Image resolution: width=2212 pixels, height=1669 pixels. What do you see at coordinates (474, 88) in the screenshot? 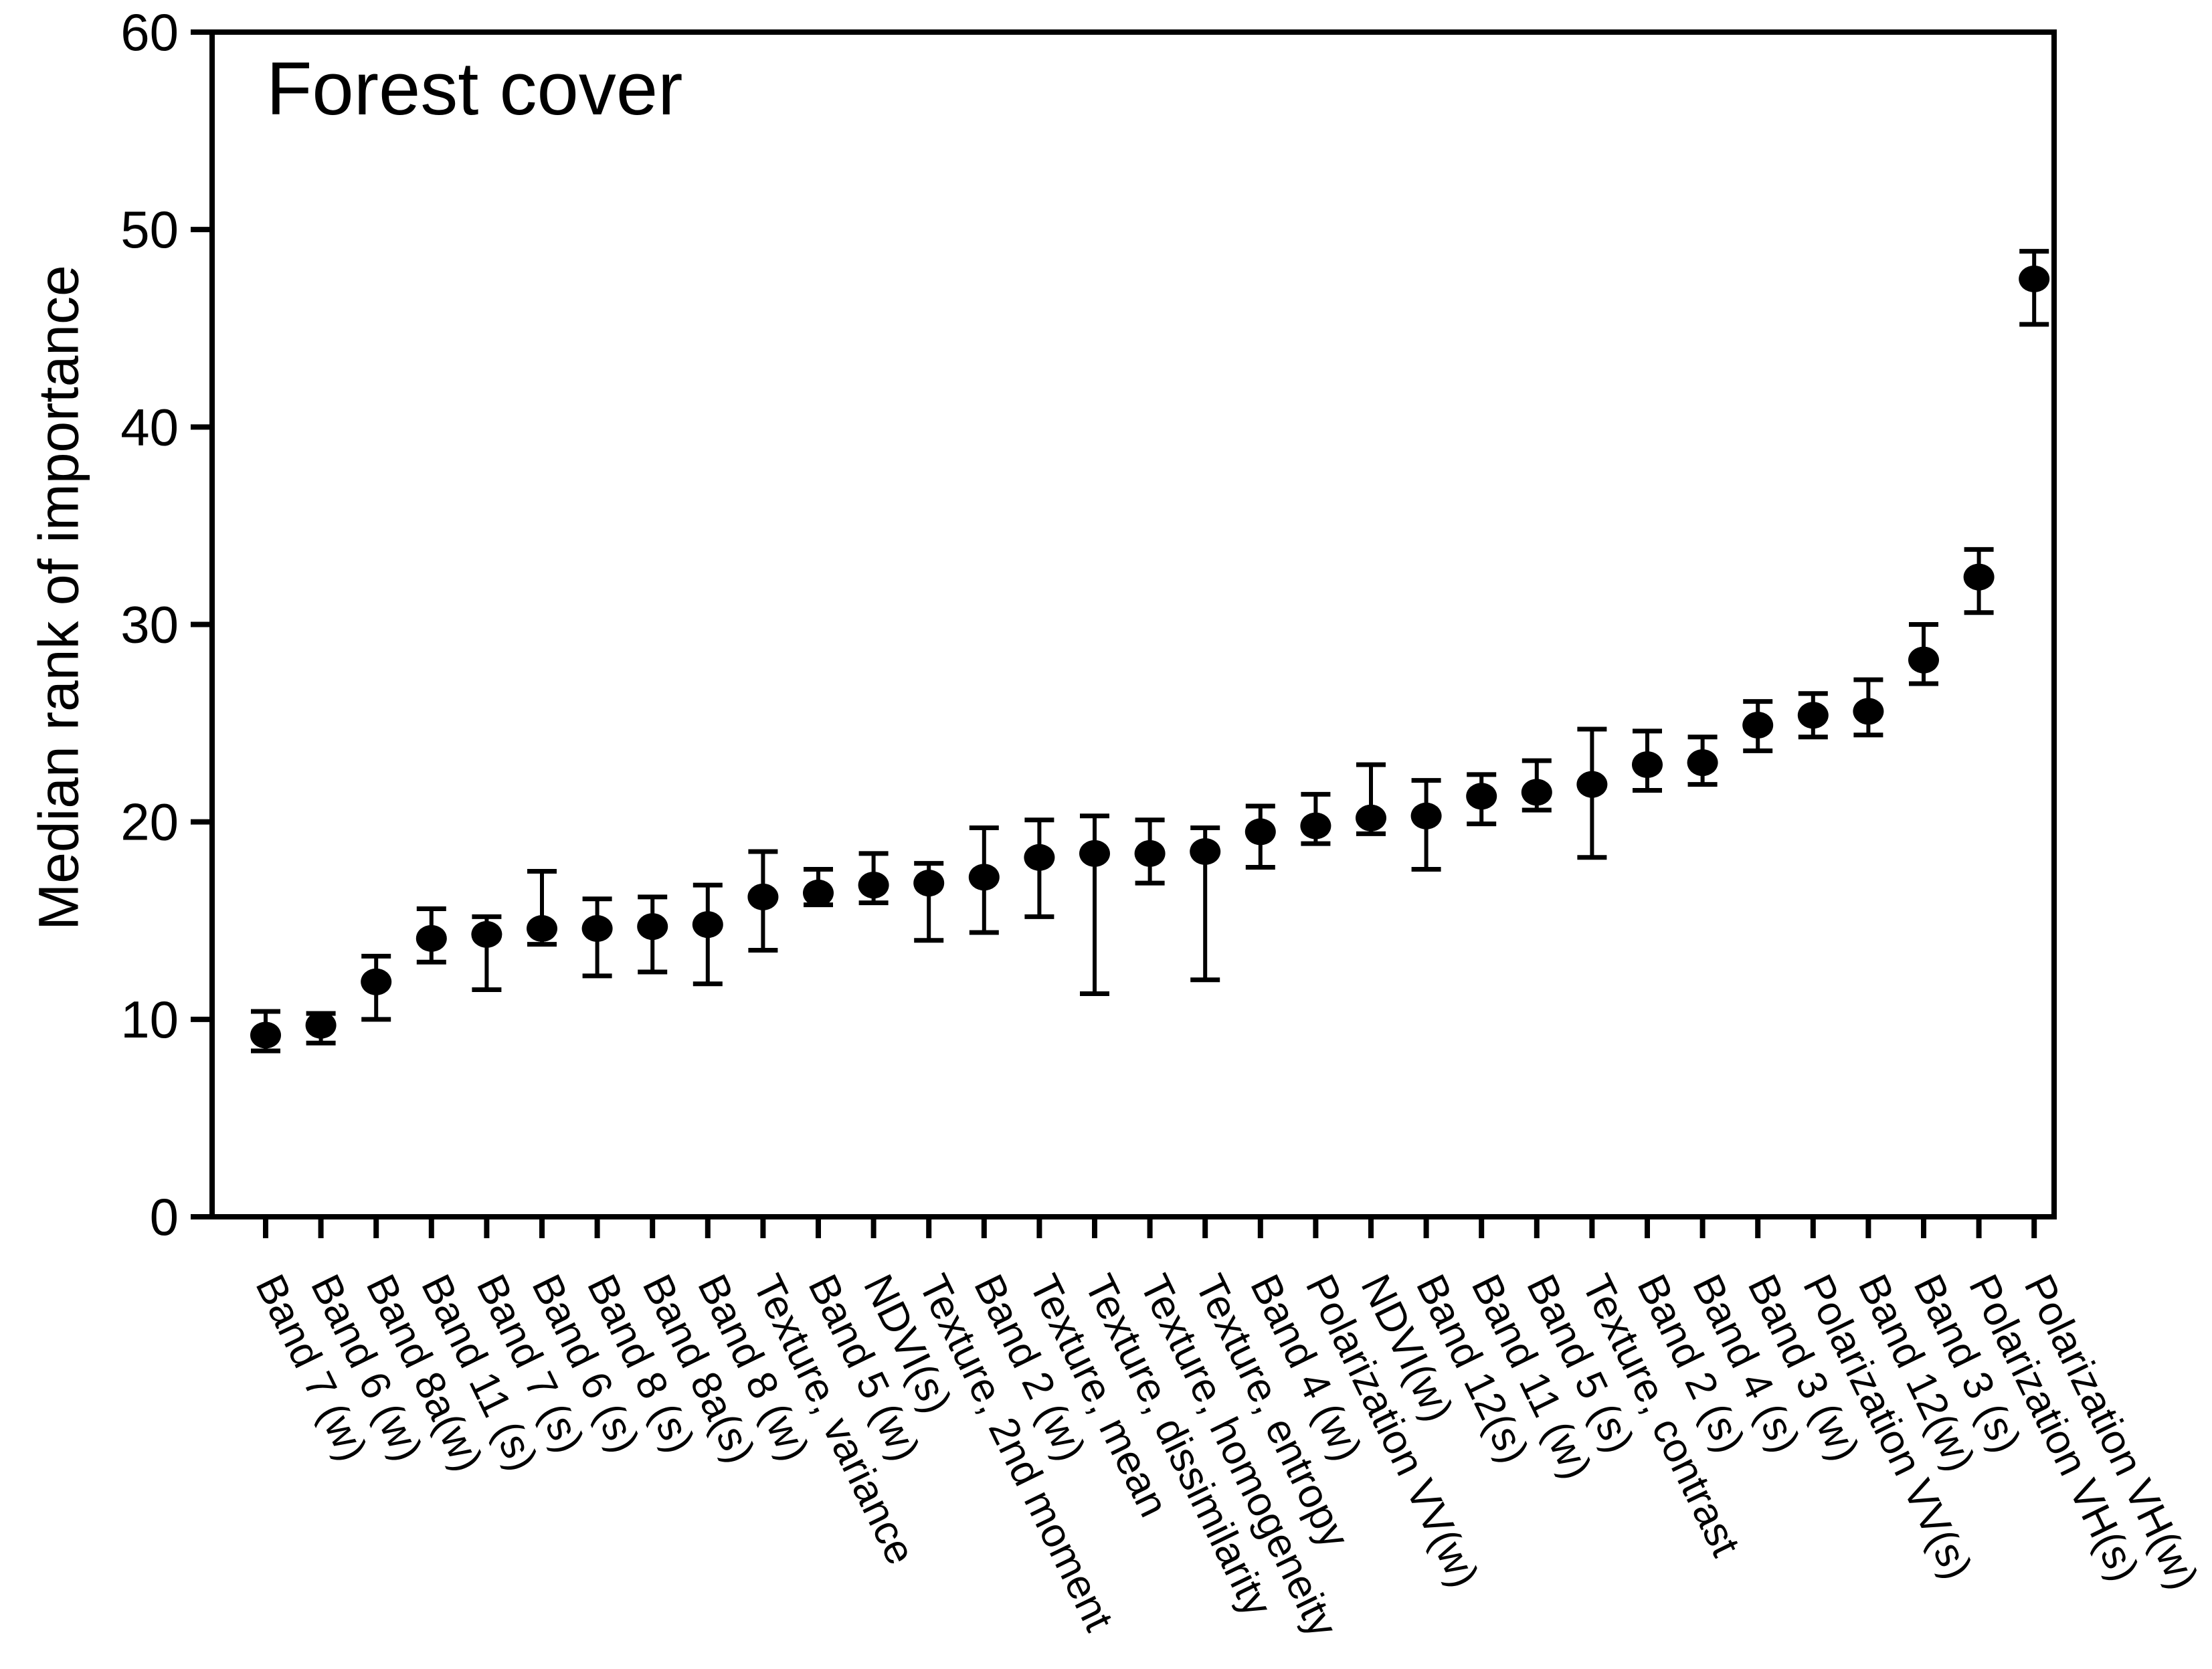
I see `chart-title: Forest cover` at bounding box center [474, 88].